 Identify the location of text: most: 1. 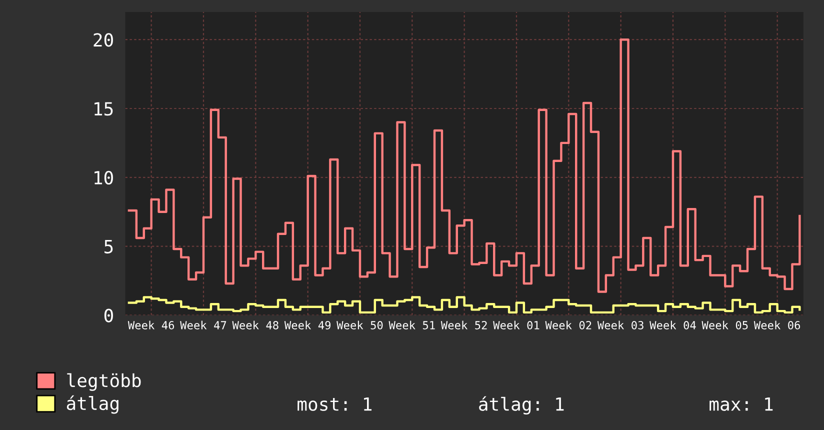
(335, 404).